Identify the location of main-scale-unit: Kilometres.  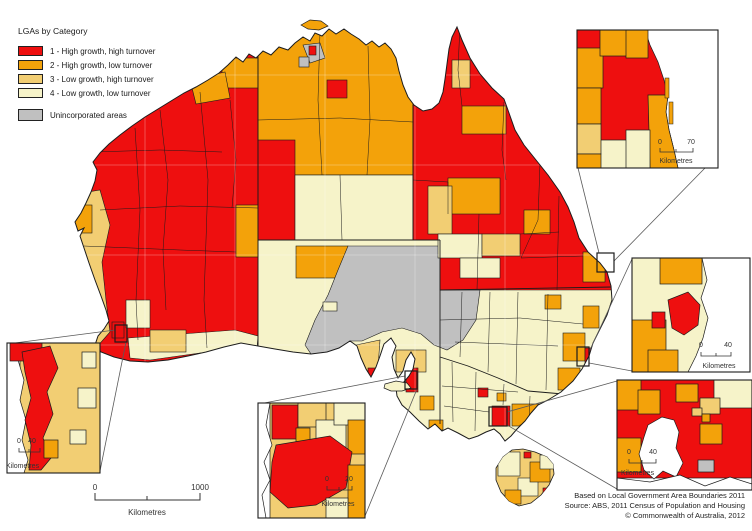
(147, 512).